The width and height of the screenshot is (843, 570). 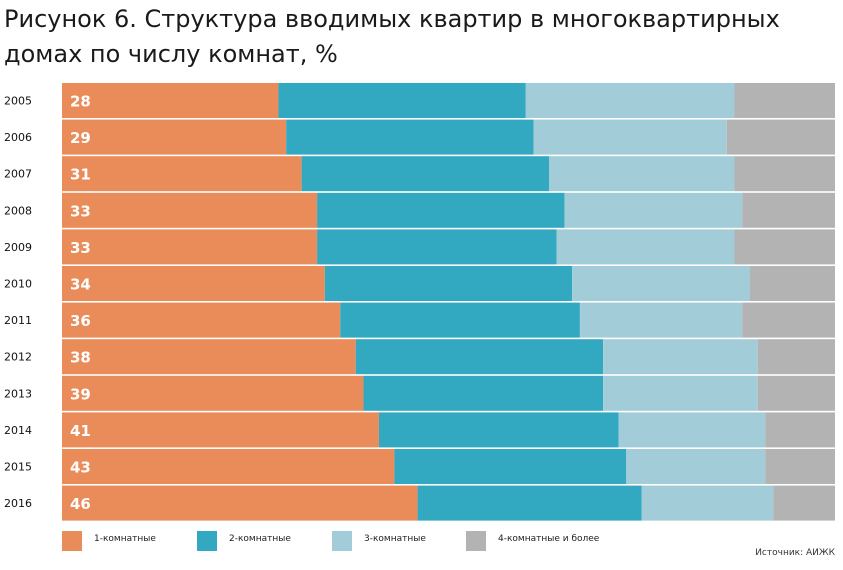 I want to click on legend-swatch-three-room, so click(x=342, y=541).